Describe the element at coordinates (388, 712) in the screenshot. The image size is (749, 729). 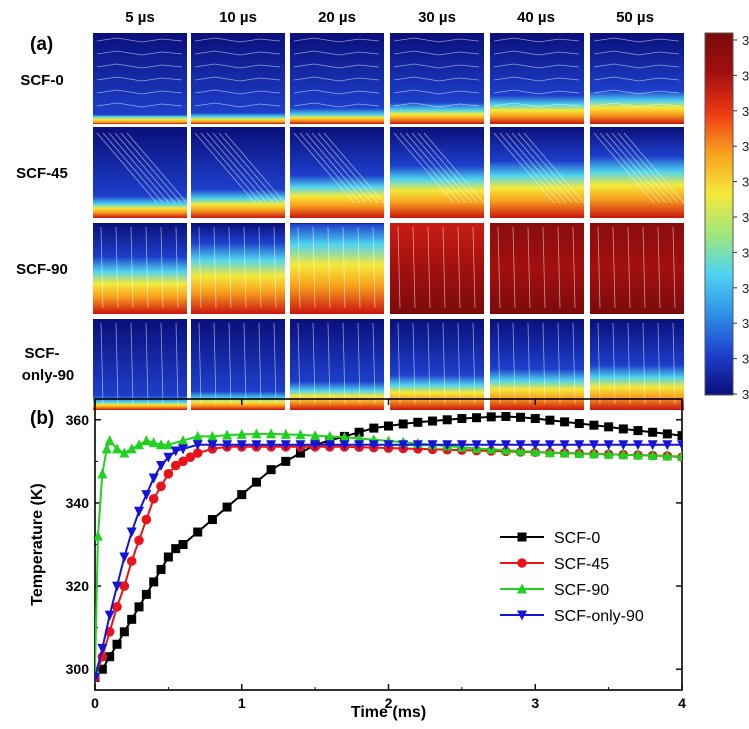
I see `x-axis-title: Time (ms)` at that location.